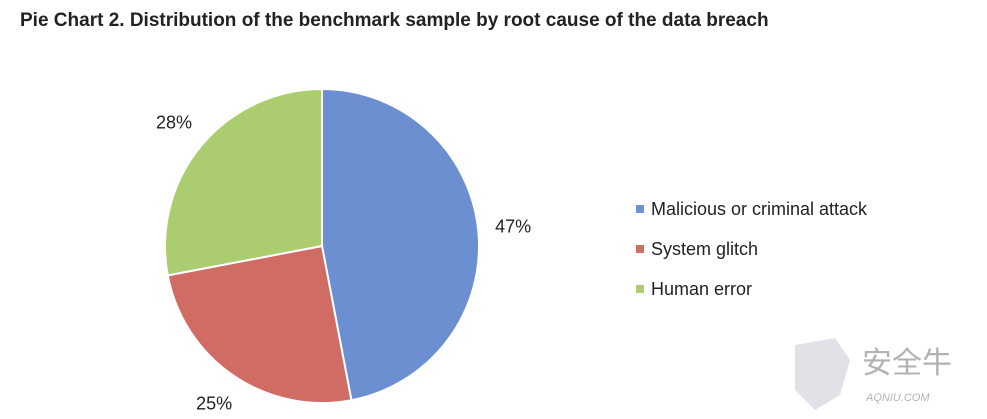 The height and width of the screenshot is (419, 987). What do you see at coordinates (214, 404) in the screenshot?
I see `data-label: 25%` at bounding box center [214, 404].